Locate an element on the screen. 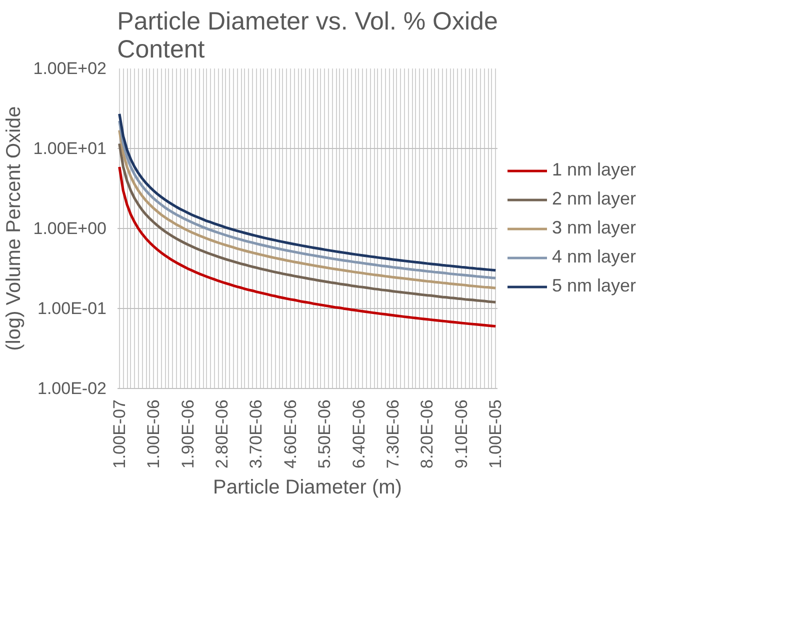  y-tick-label: 1.00E+00 is located at coordinates (70, 228).